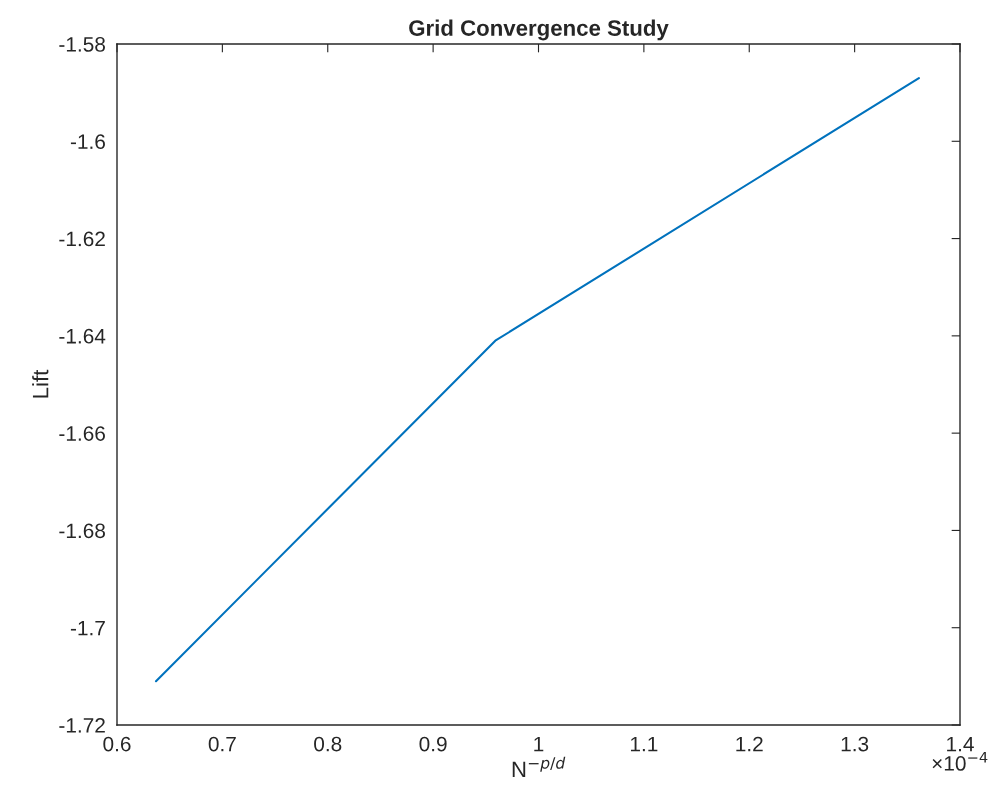 The width and height of the screenshot is (1005, 803). What do you see at coordinates (82, 433) in the screenshot?
I see `y-tick-label: -1.66` at bounding box center [82, 433].